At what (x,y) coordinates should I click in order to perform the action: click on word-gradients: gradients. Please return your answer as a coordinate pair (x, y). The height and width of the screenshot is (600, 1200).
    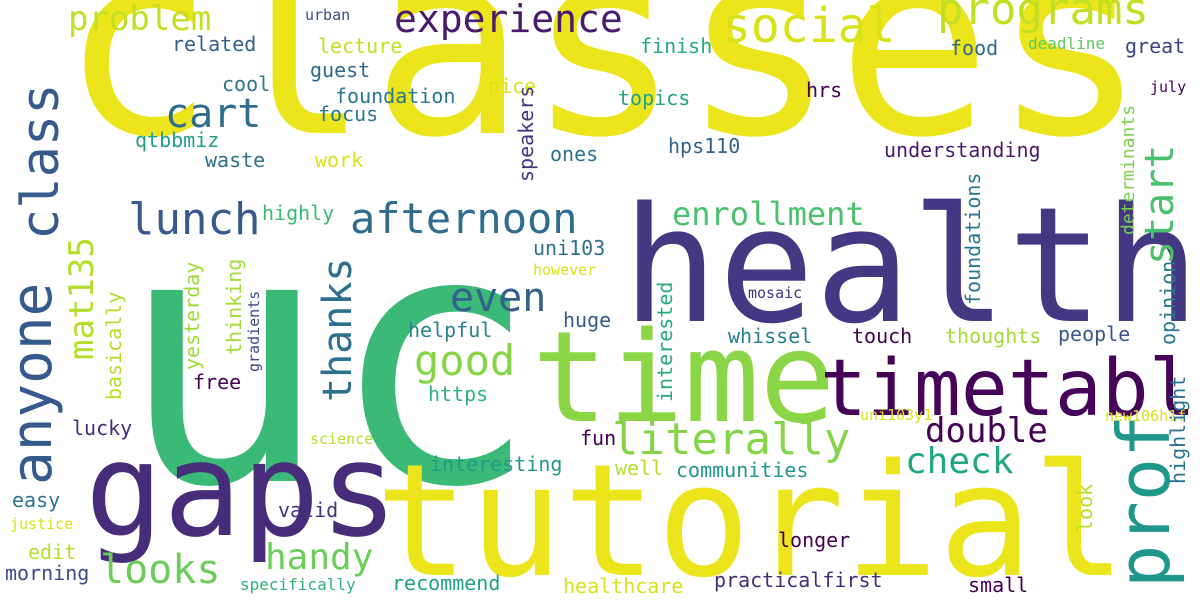
    Looking at the image, I should click on (254, 331).